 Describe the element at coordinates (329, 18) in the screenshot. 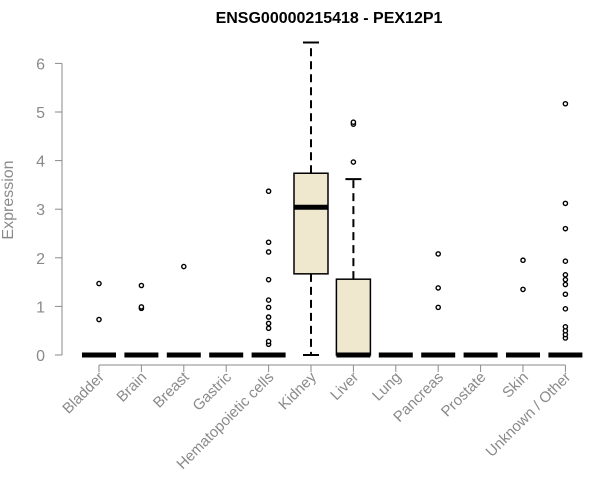

I see `chart-title: ENSG00000215418 - PEX12P1` at that location.